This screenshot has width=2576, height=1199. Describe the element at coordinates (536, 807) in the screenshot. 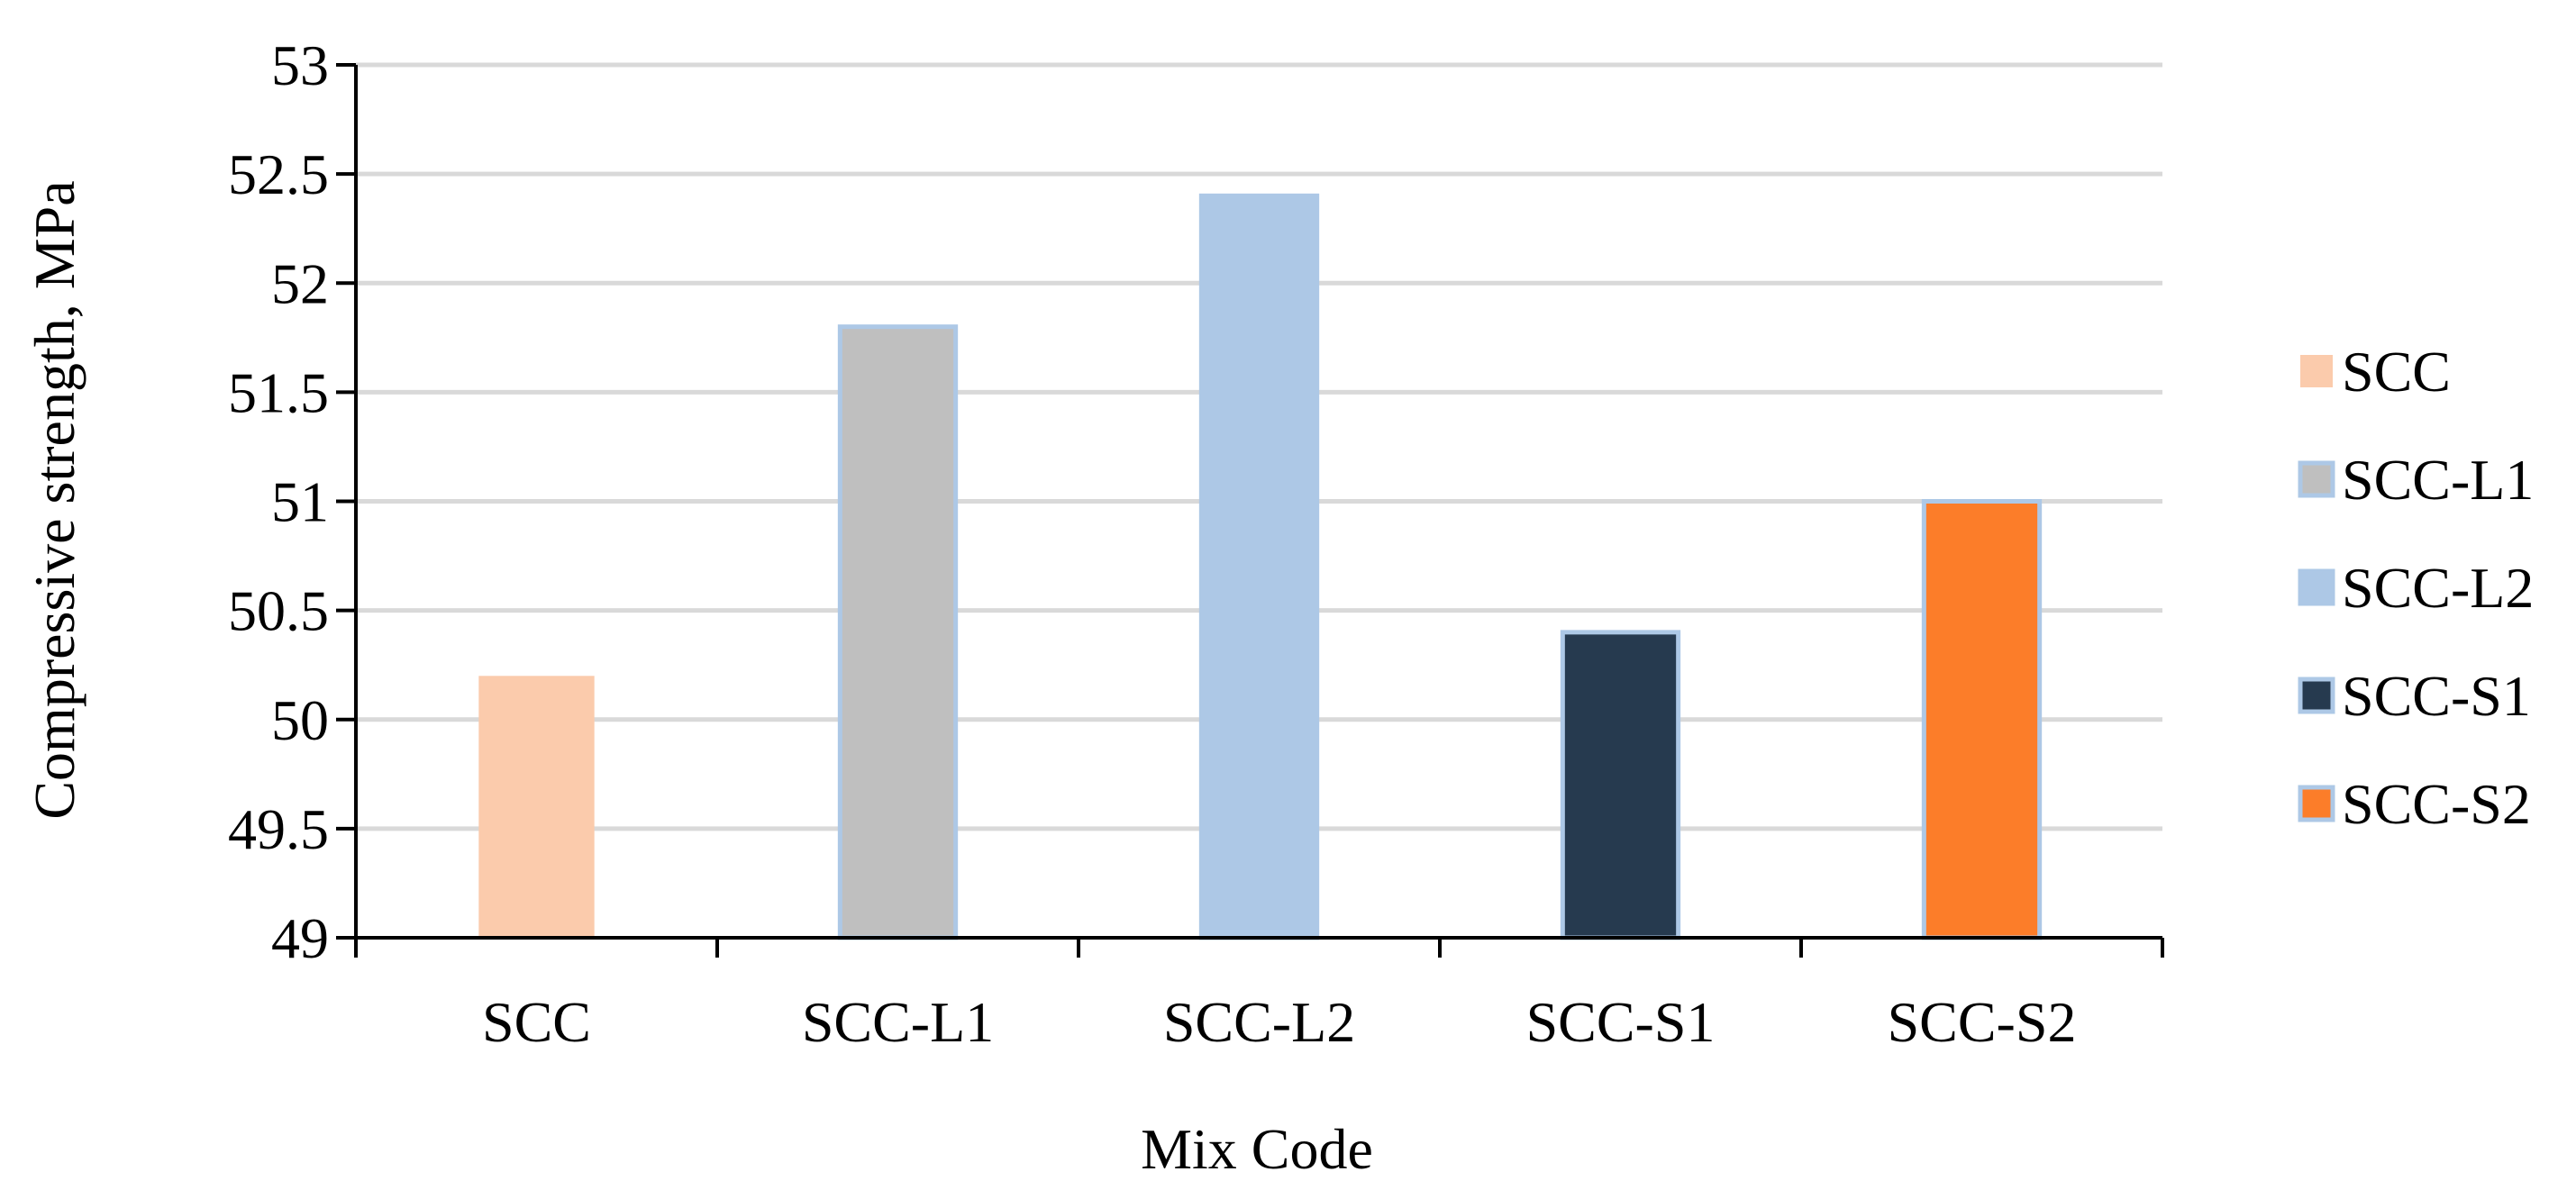

I see `bar-scc` at that location.